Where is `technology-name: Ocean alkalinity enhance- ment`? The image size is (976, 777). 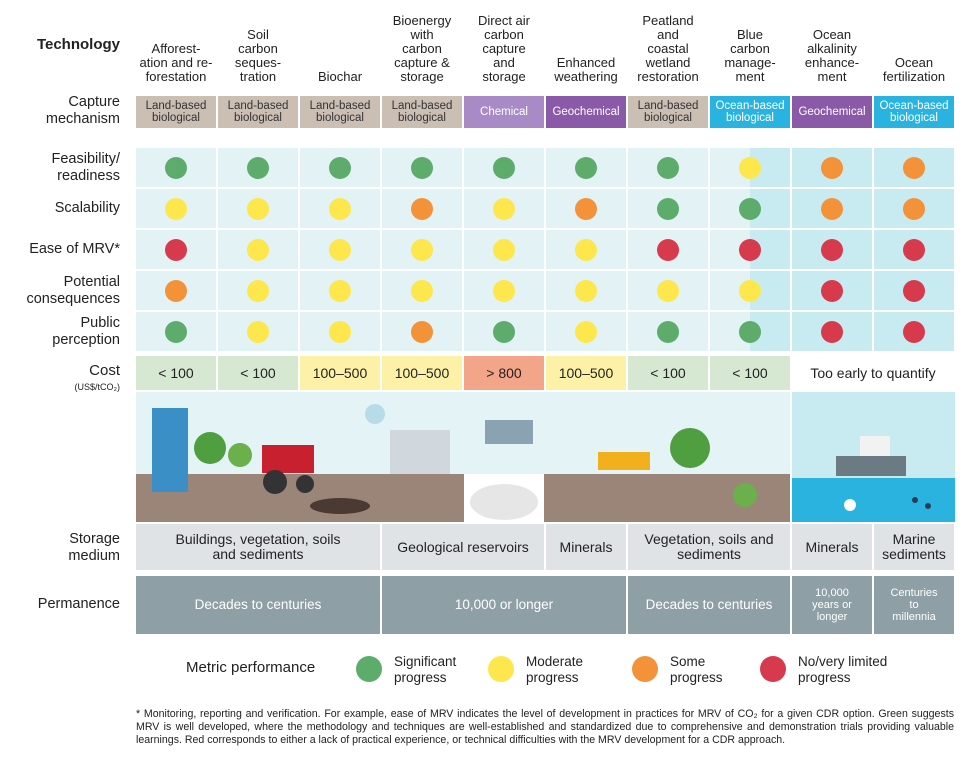
technology-name: Ocean alkalinity enhance- ment is located at coordinates (832, 55).